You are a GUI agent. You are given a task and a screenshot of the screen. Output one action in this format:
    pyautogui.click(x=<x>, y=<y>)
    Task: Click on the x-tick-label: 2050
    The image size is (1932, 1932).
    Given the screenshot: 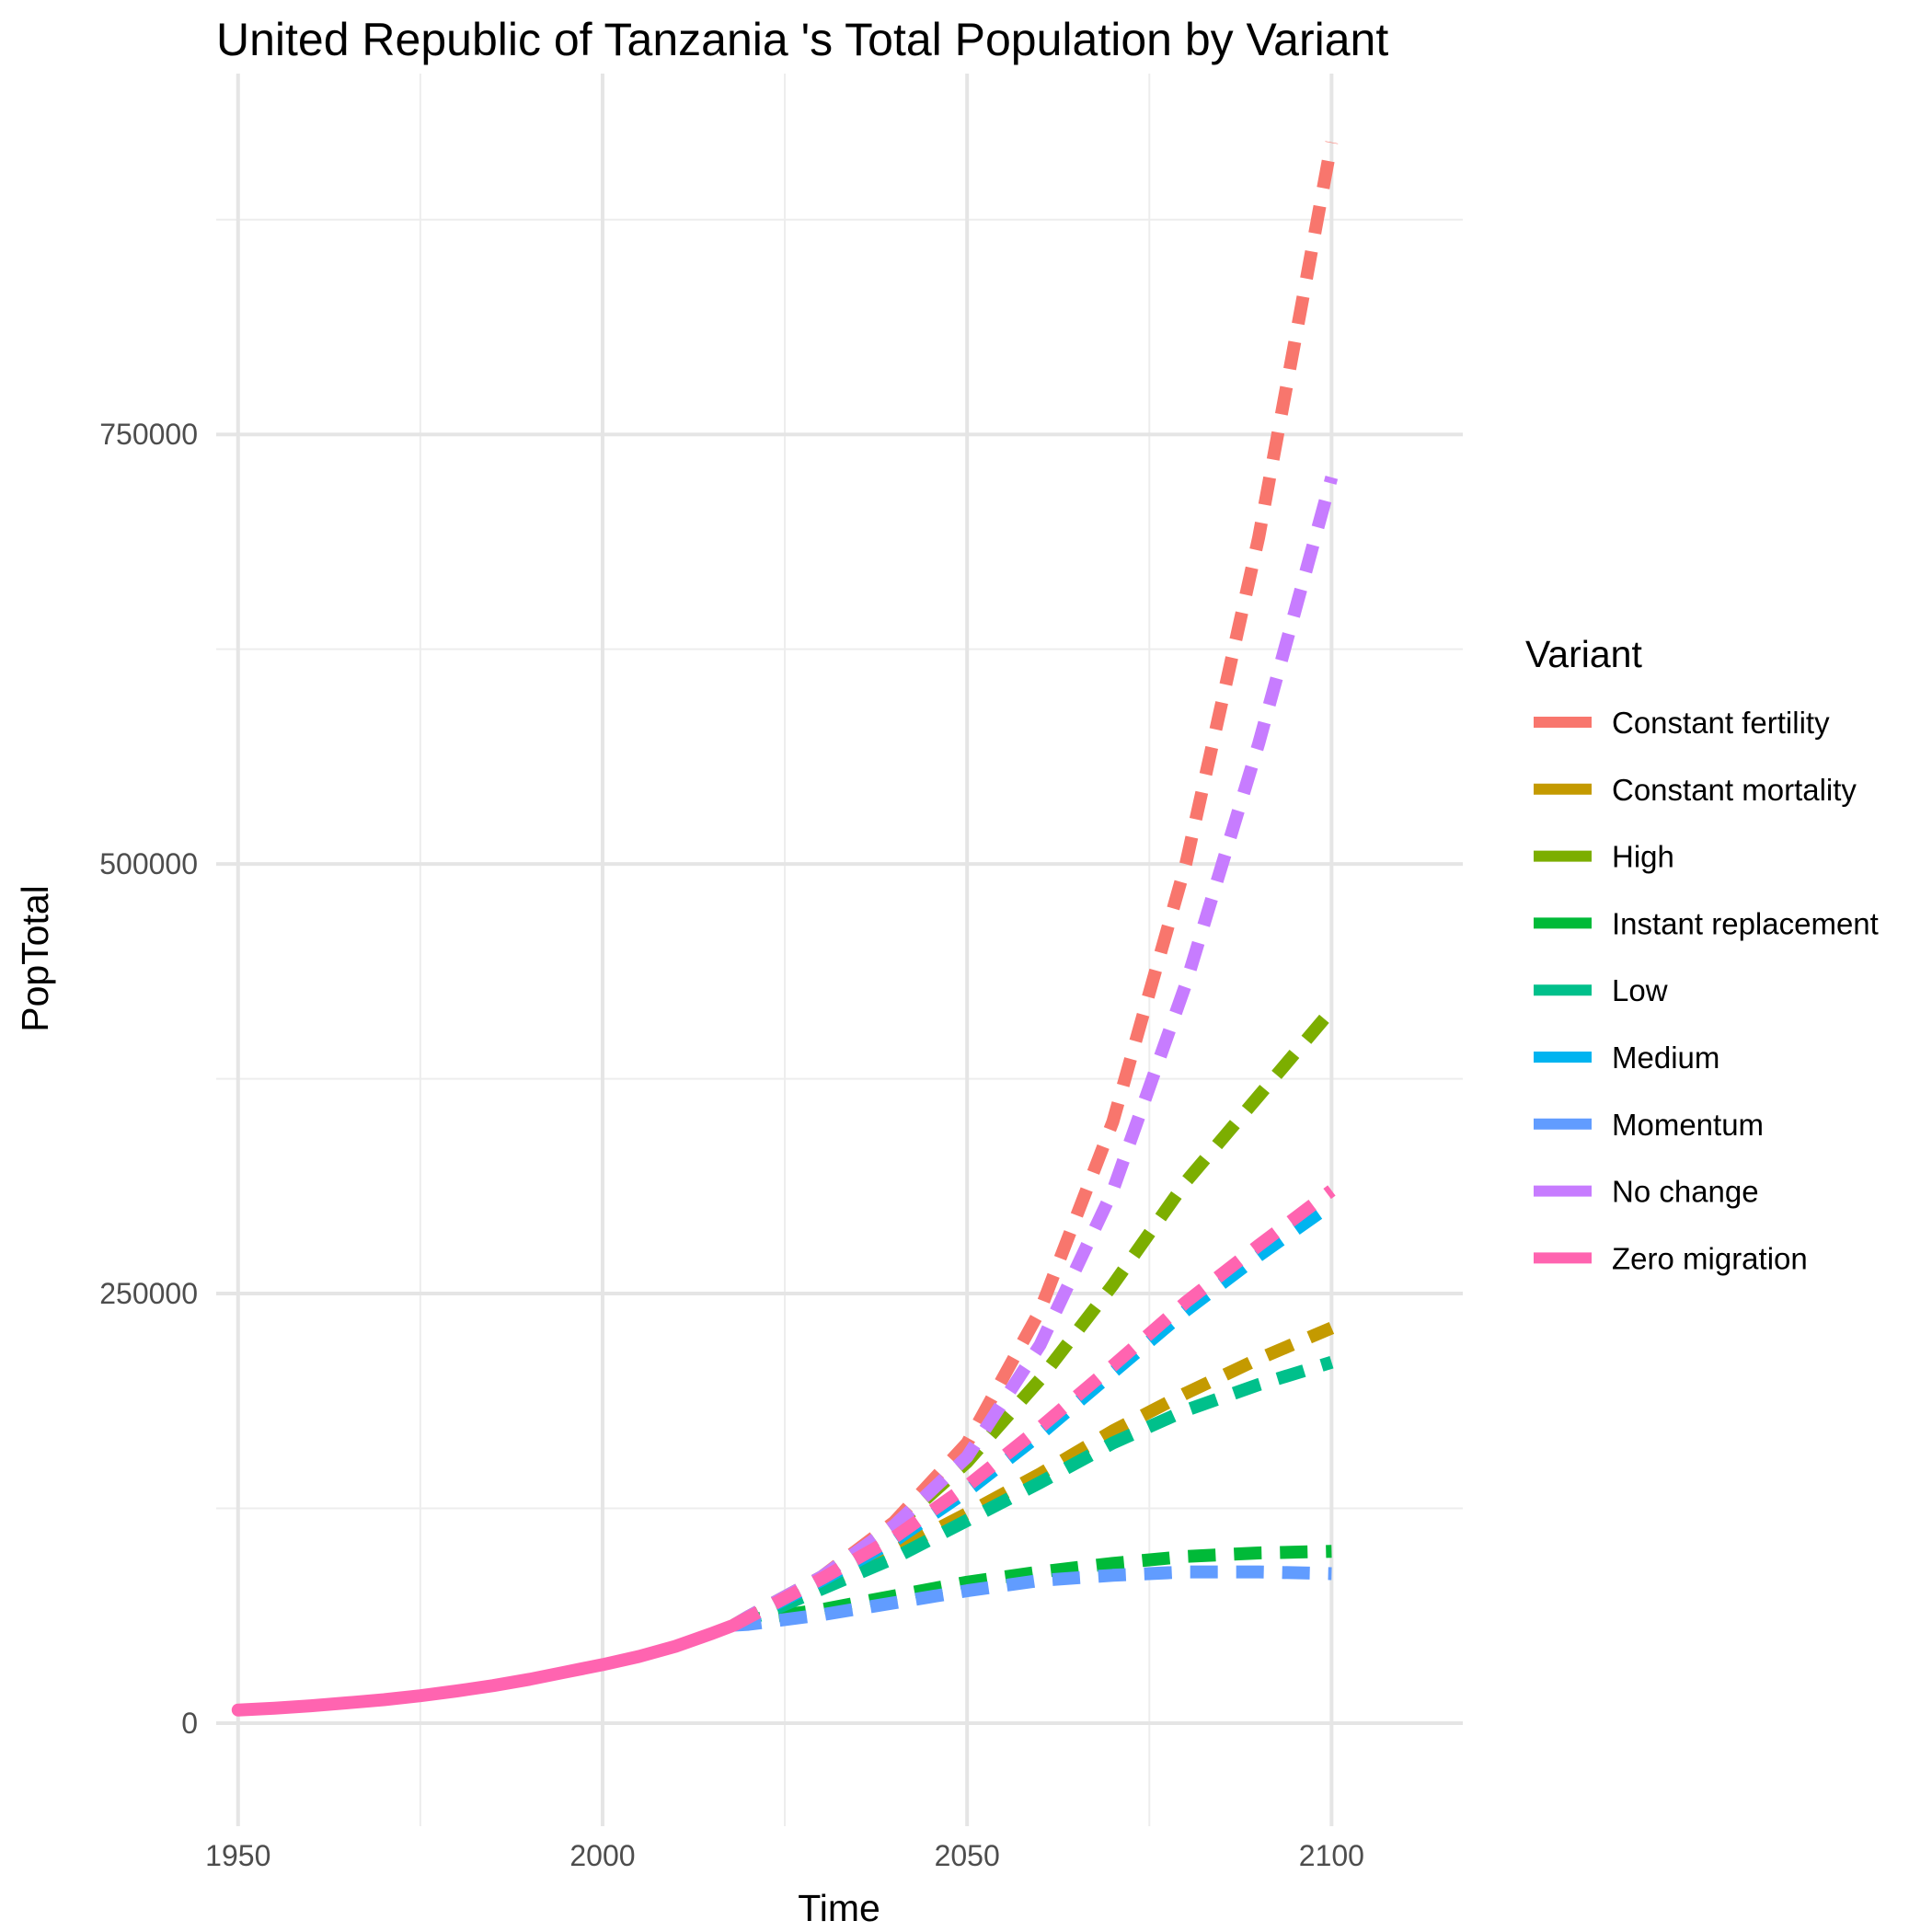 What is the action you would take?
    pyautogui.click(x=968, y=1855)
    